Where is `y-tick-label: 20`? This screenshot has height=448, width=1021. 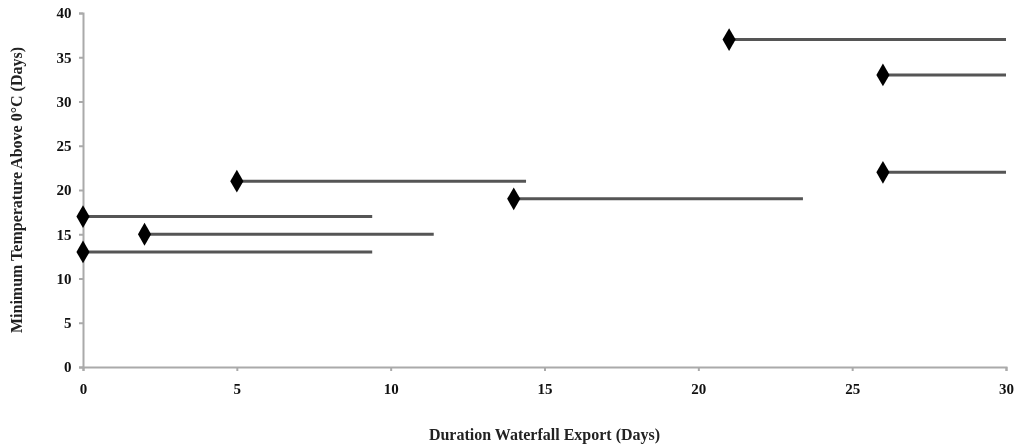 y-tick-label: 20 is located at coordinates (64, 190).